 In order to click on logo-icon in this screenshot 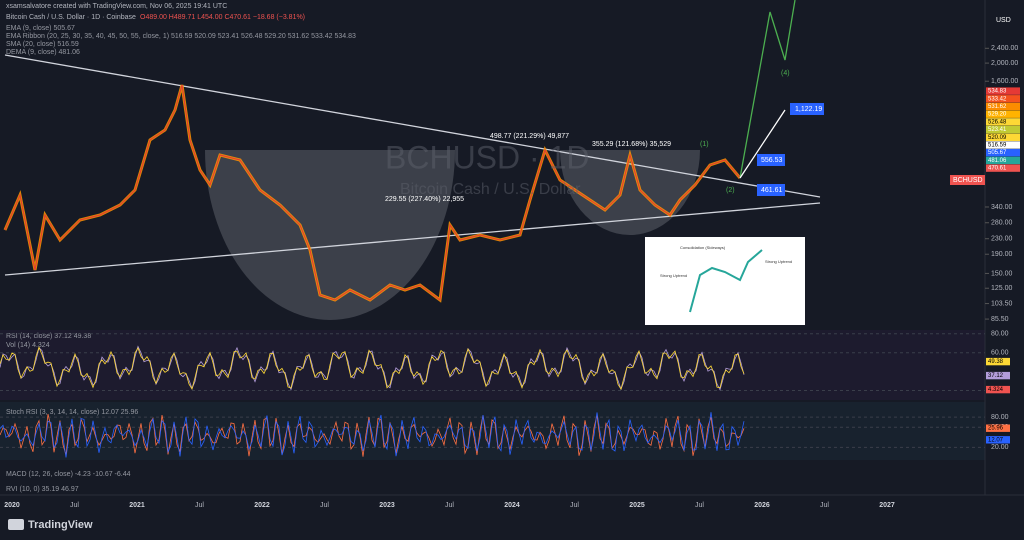, I will do `click(16, 524)`.